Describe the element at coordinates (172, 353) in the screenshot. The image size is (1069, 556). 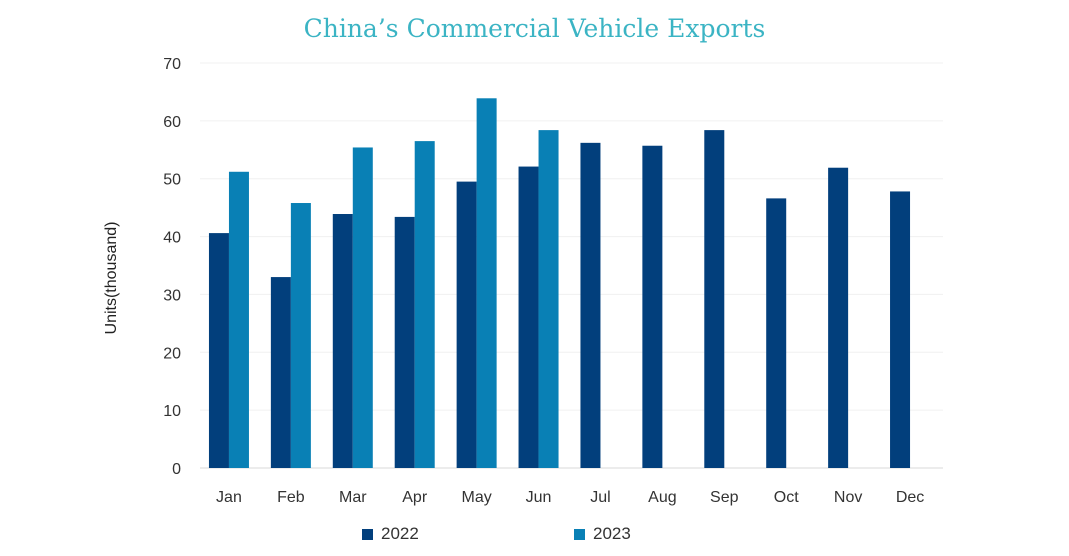
I see `y-tick-label: 20` at that location.